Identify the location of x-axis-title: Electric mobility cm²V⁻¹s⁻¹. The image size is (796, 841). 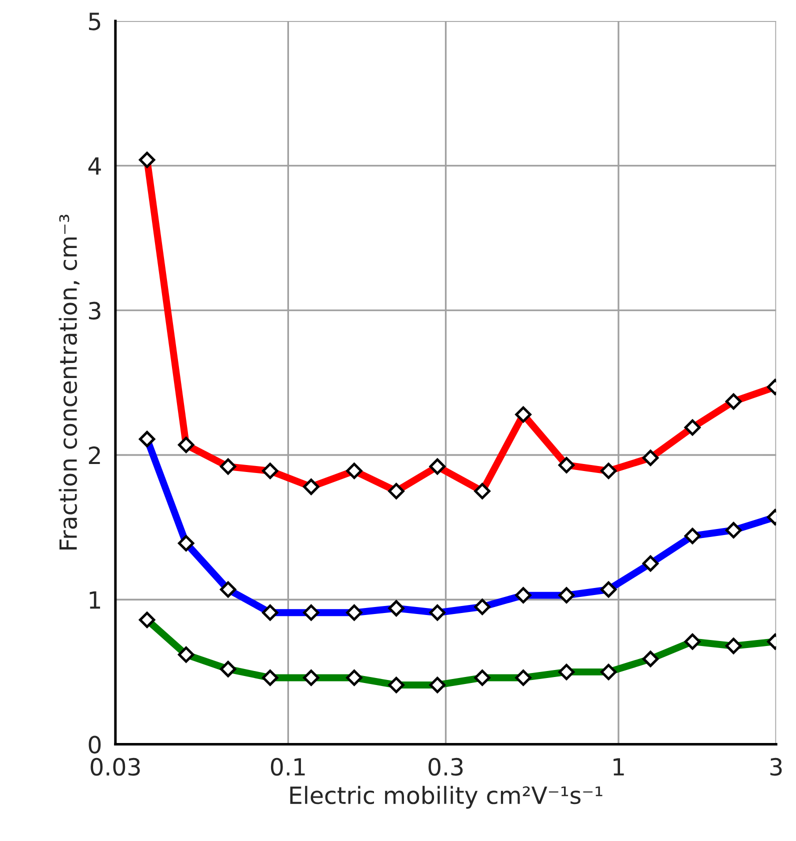
(446, 797).